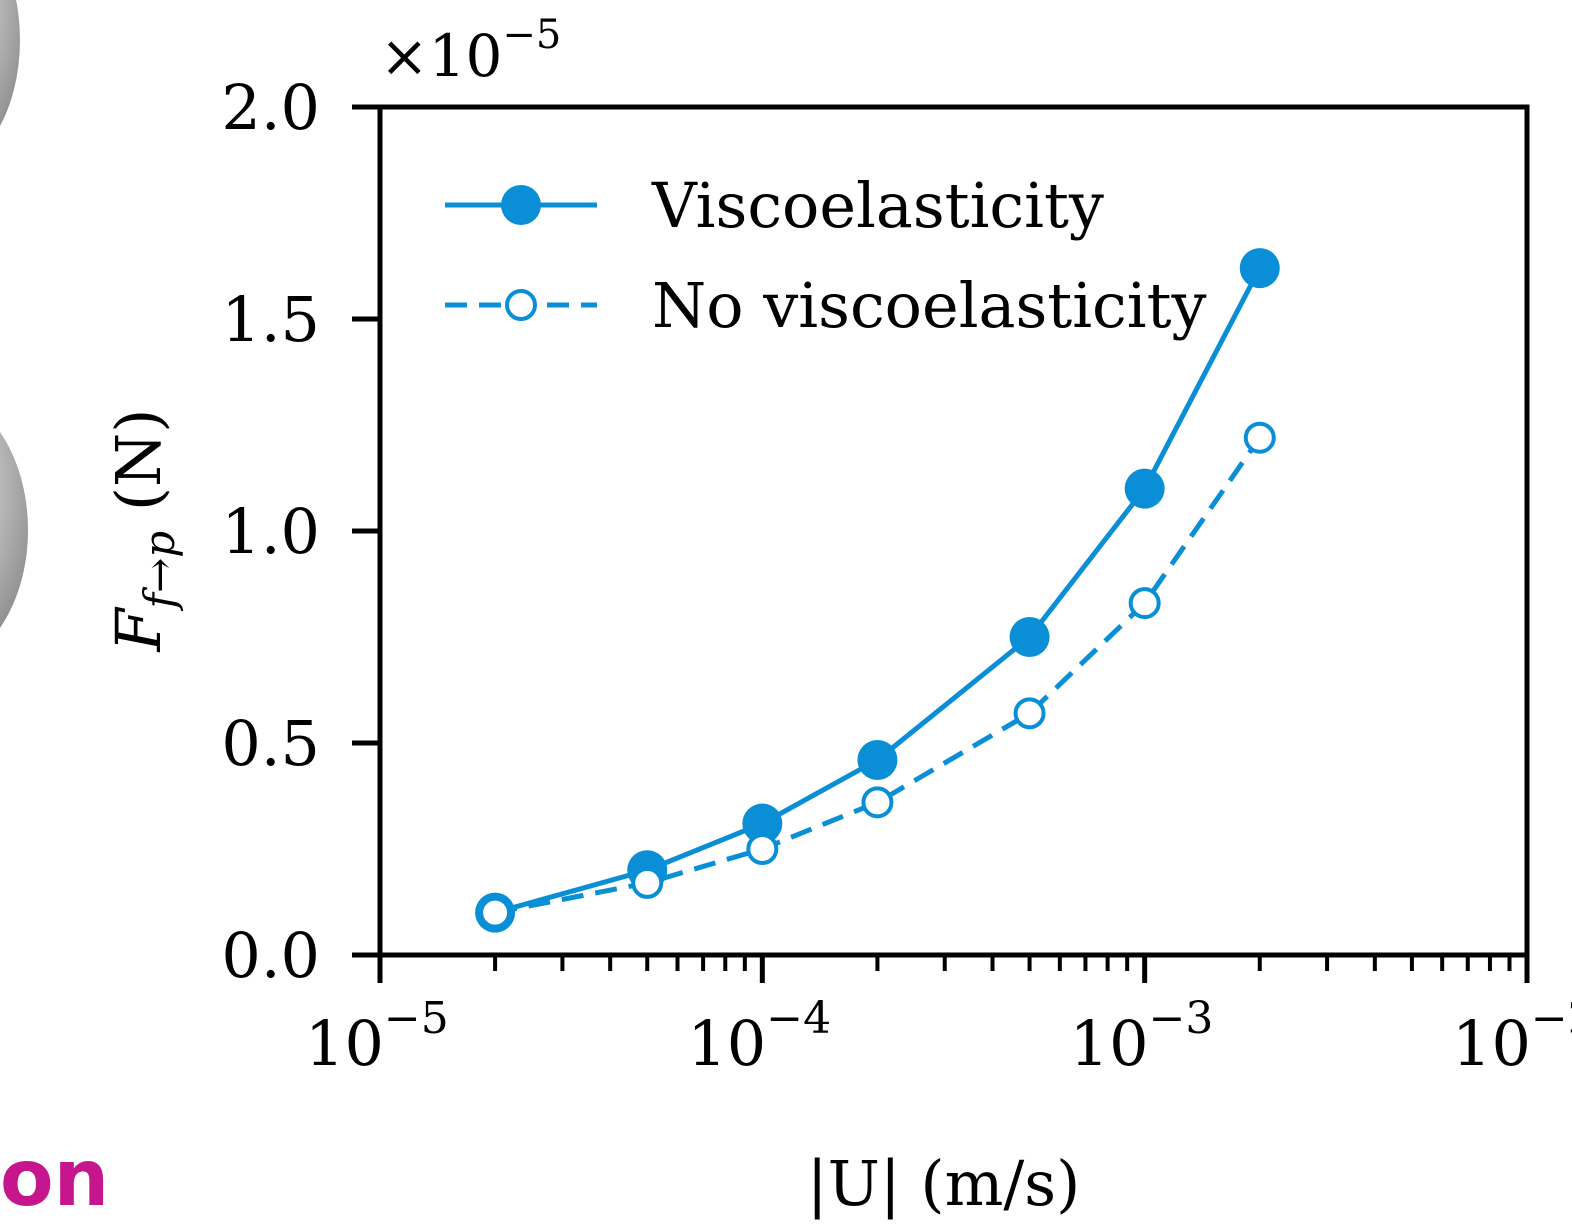 The width and height of the screenshot is (1572, 1230). What do you see at coordinates (55, 1179) in the screenshot?
I see `side-label: on` at bounding box center [55, 1179].